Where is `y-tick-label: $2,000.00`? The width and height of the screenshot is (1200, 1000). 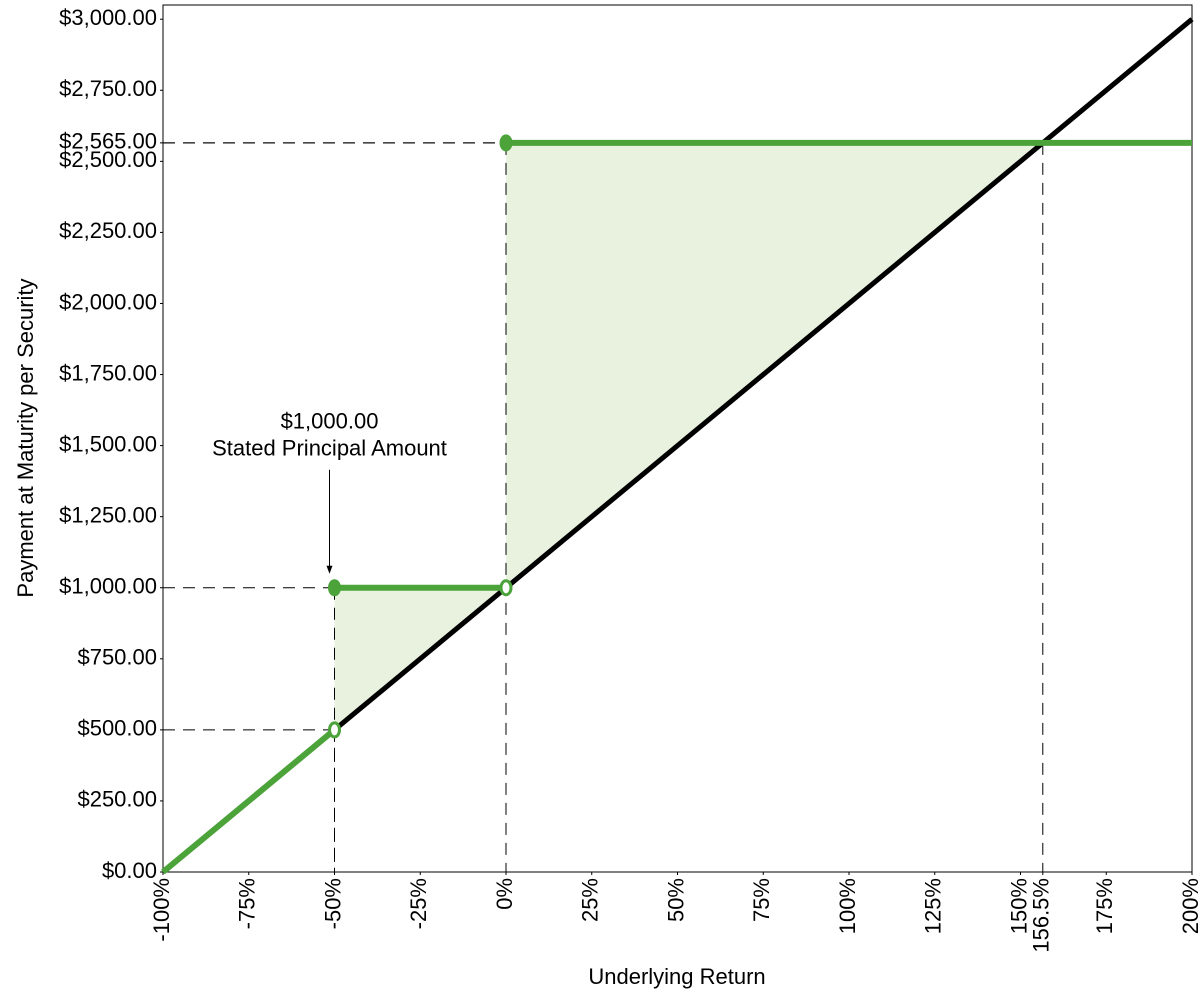
y-tick-label: $2,000.00 is located at coordinates (108, 301).